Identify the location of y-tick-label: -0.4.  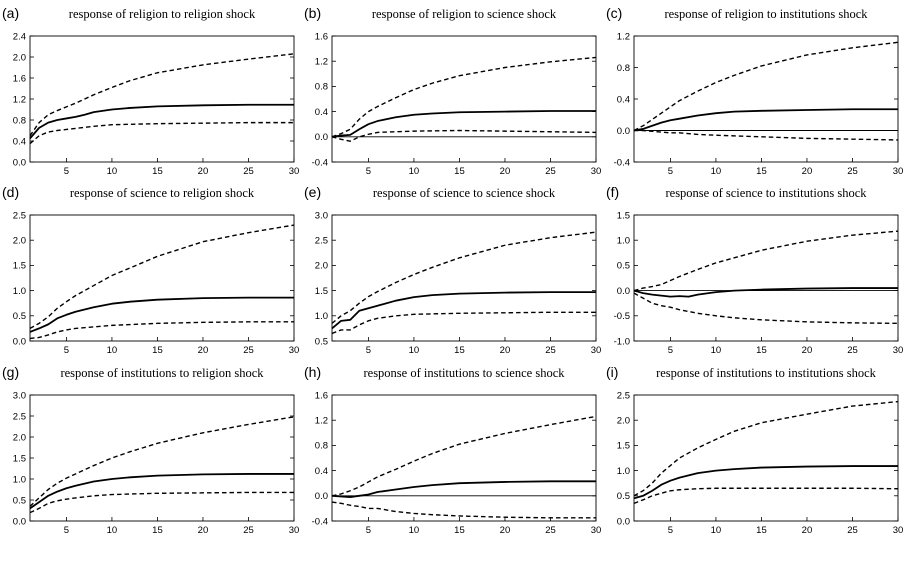
(622, 162).